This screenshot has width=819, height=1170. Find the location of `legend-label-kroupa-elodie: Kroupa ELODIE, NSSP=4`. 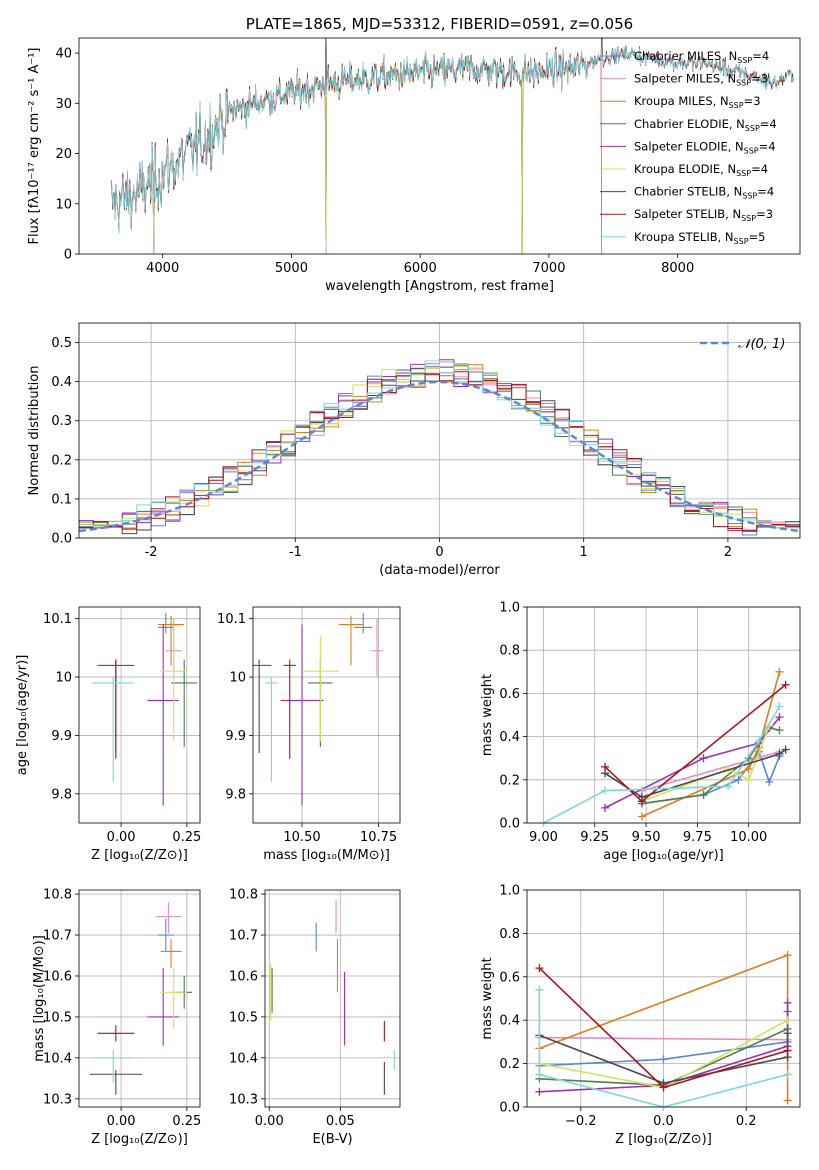

legend-label-kroupa-elodie: Kroupa ELODIE, NSSP=4 is located at coordinates (701, 170).